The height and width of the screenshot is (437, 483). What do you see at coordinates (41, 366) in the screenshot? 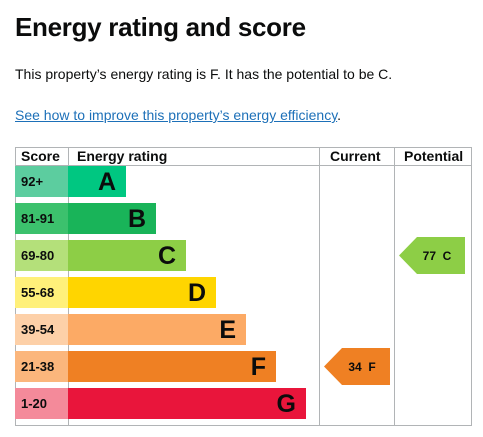
I see `score-cell-f: 21-38` at bounding box center [41, 366].